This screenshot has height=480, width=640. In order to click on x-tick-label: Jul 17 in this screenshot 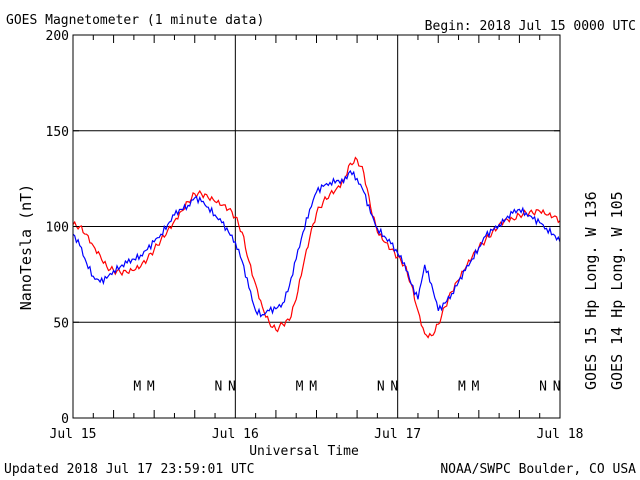, I will do `click(397, 434)`.